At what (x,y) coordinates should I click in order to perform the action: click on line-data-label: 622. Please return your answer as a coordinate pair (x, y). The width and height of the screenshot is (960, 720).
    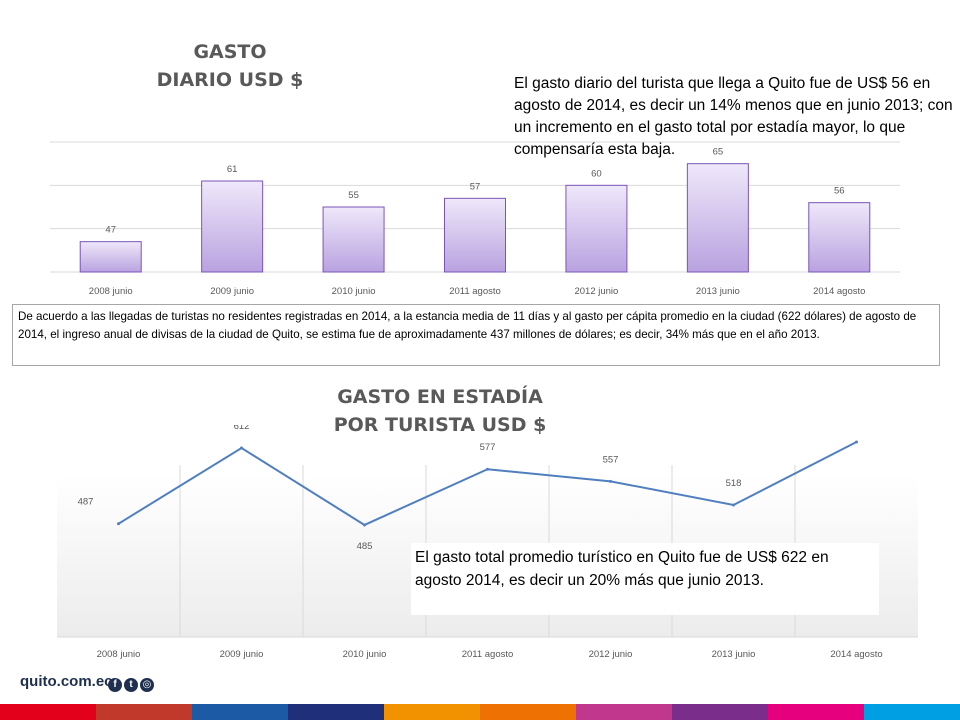
    Looking at the image, I should click on (857, 425).